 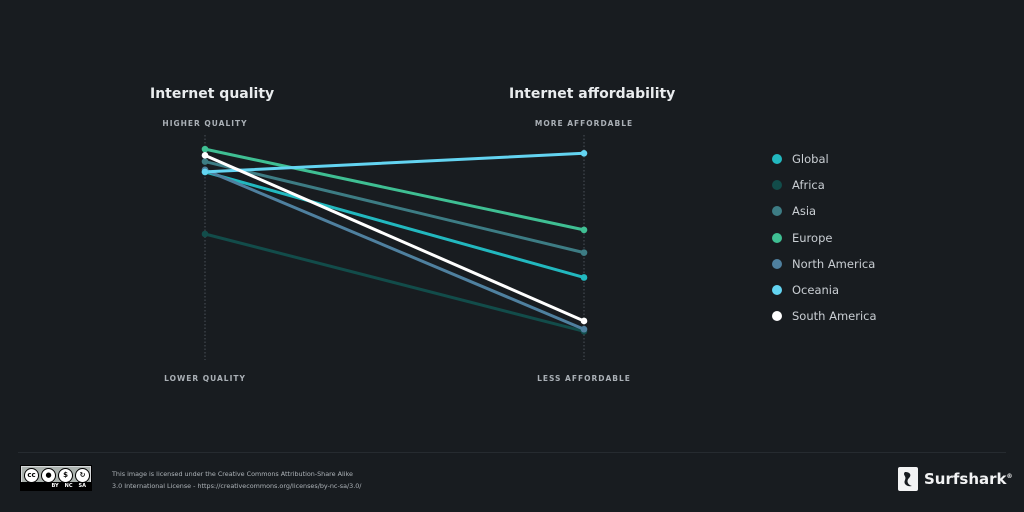 I want to click on series-line-north-america, so click(x=394, y=249).